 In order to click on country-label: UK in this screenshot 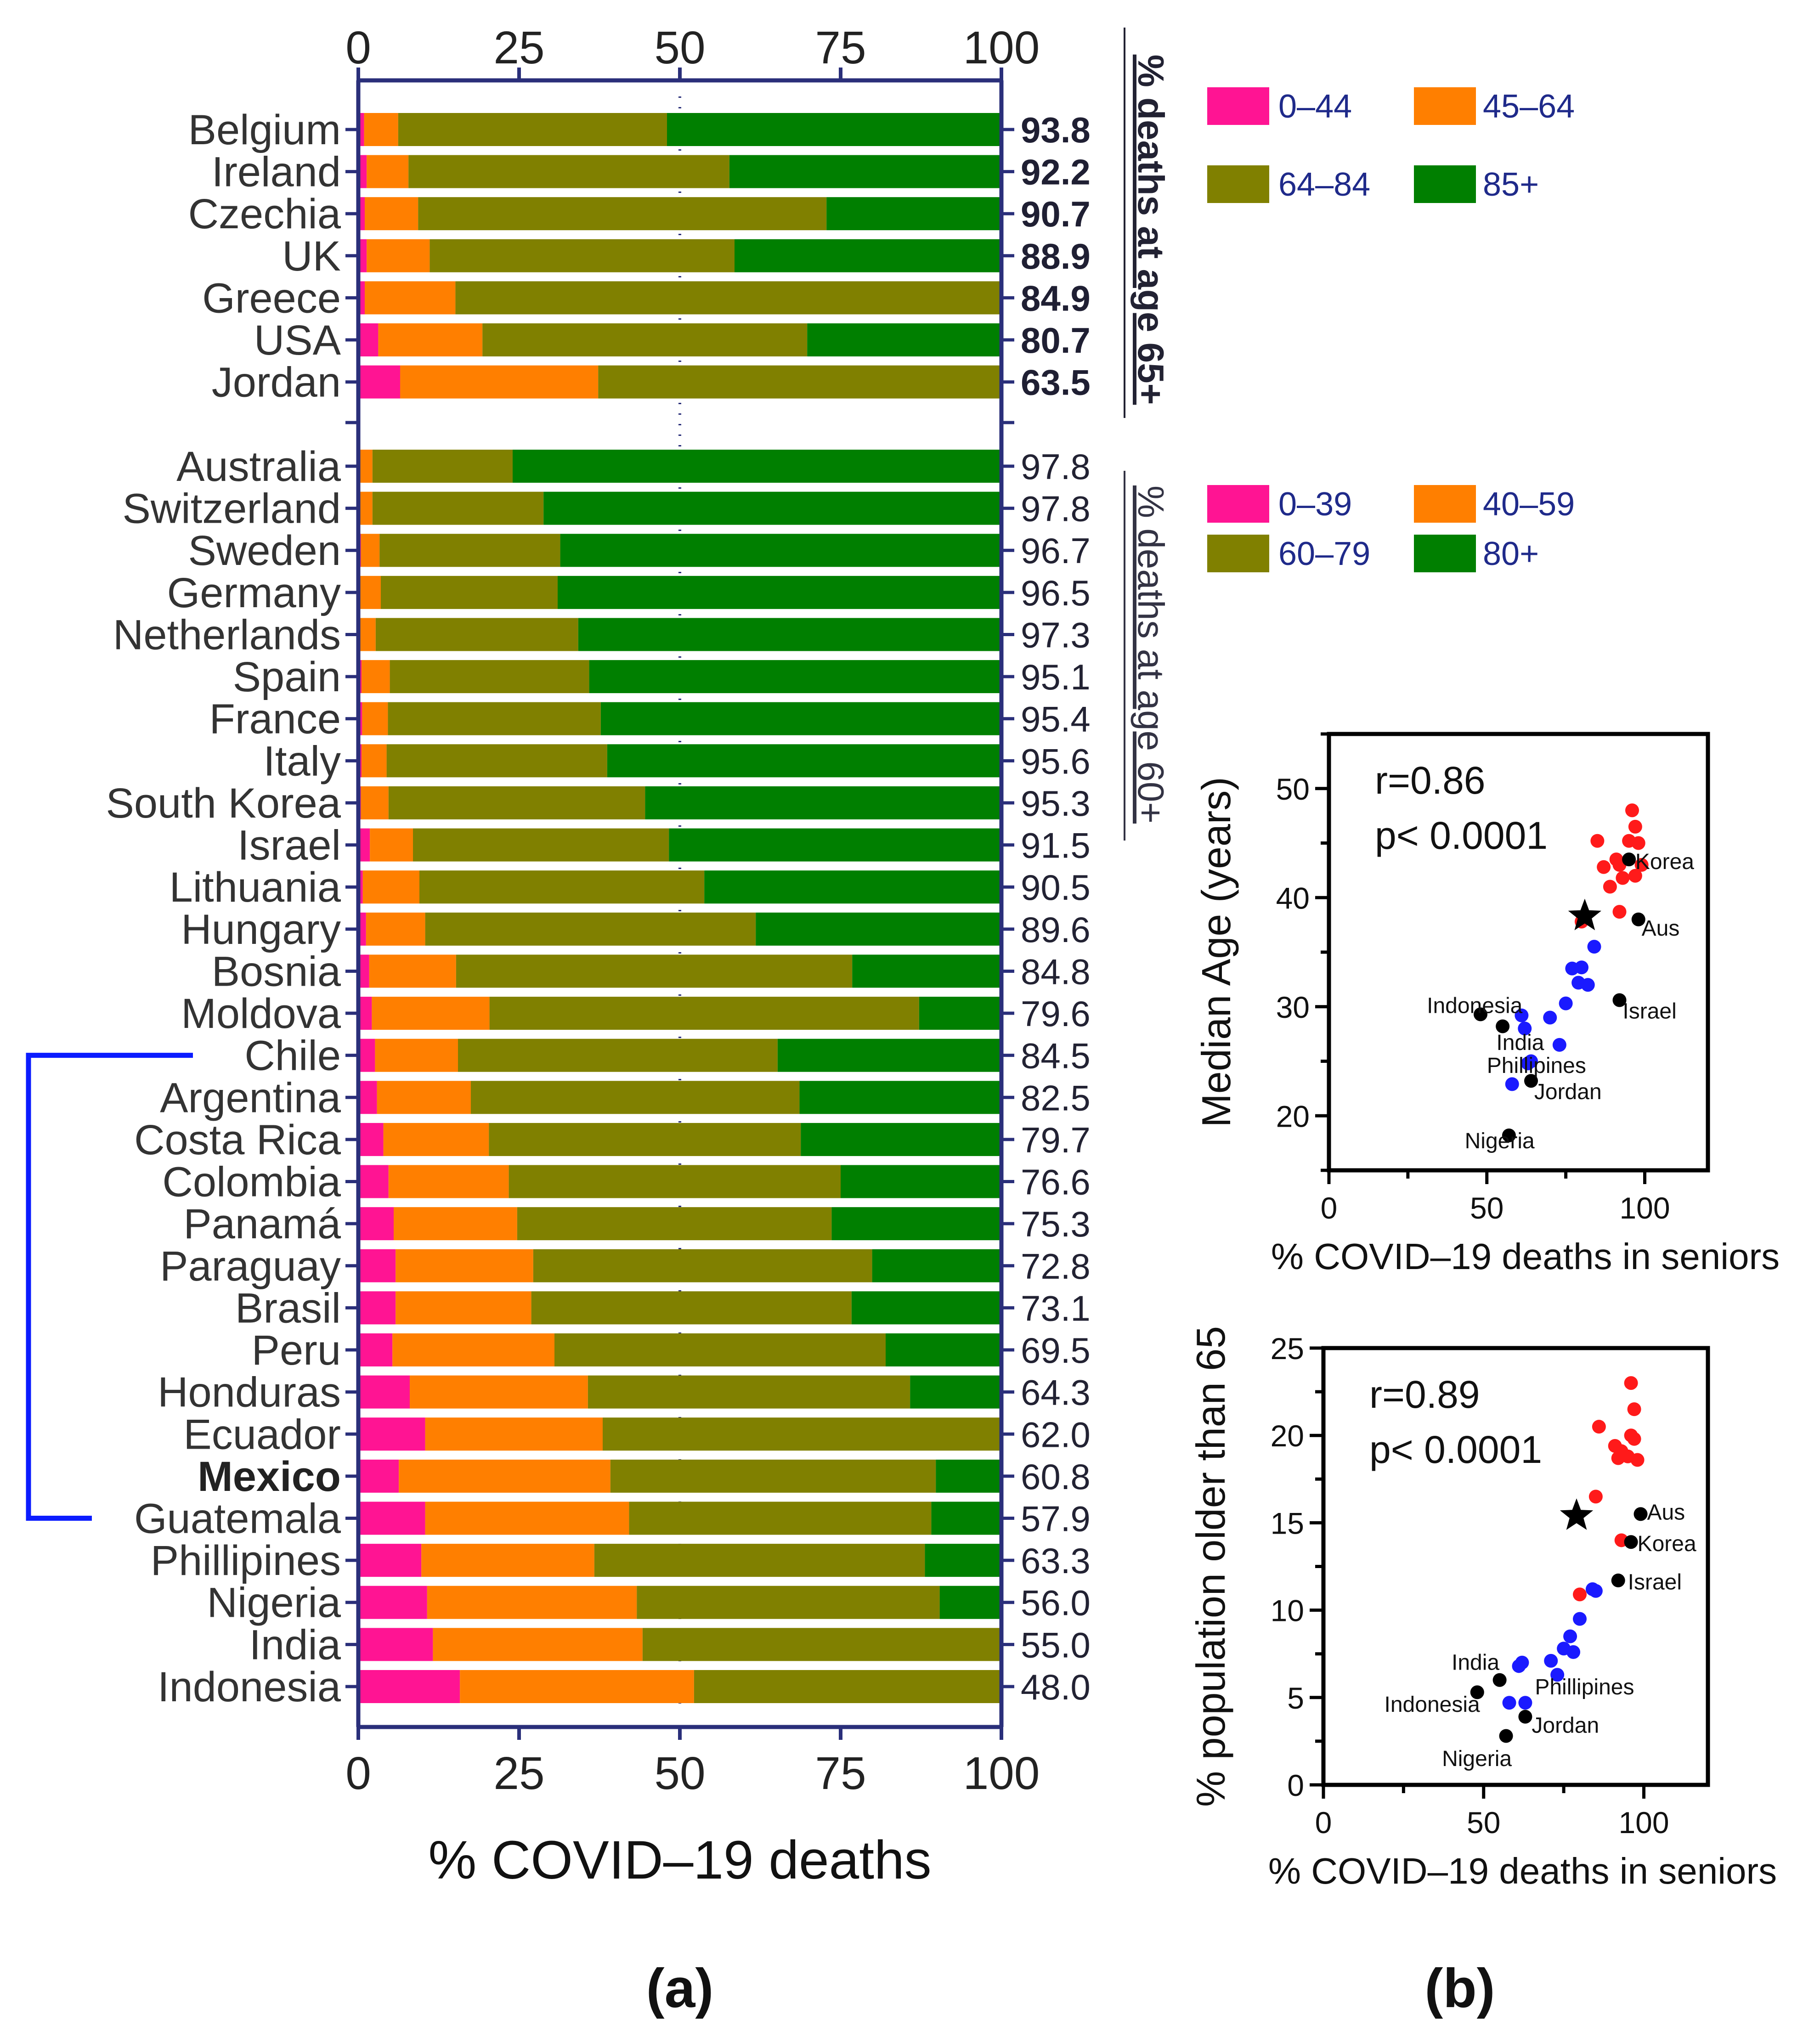, I will do `click(311, 256)`.